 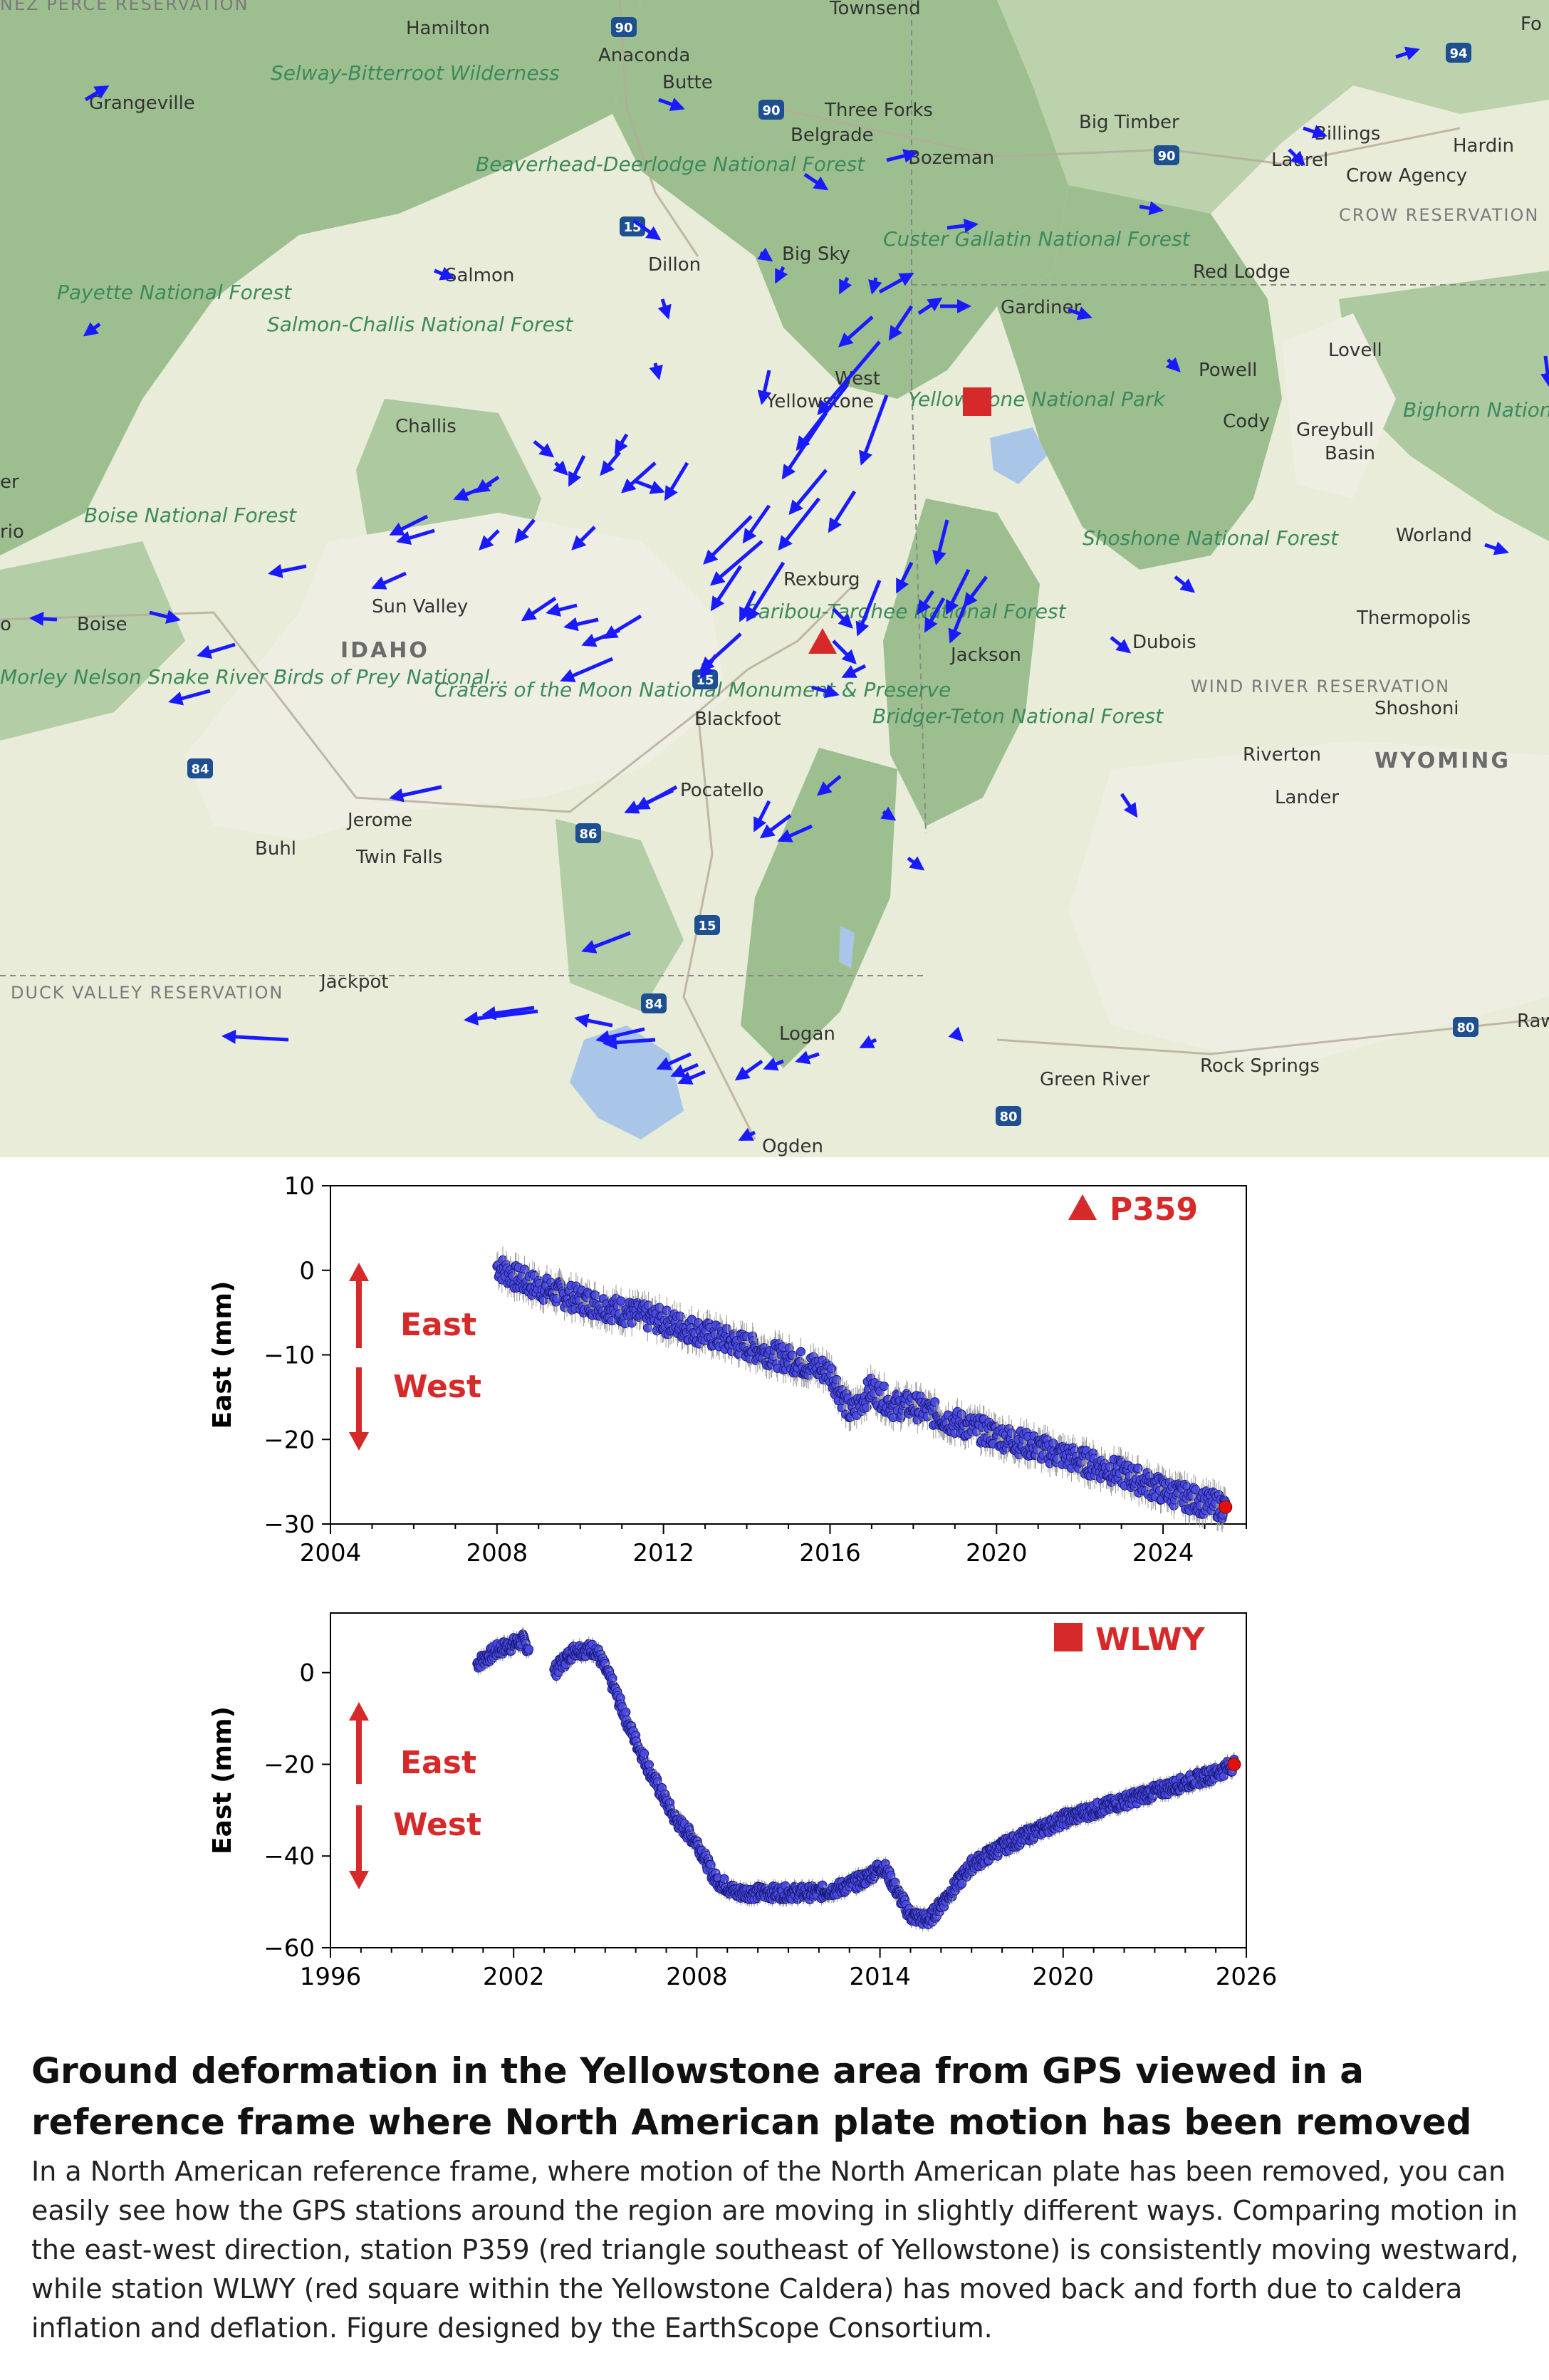 What do you see at coordinates (124, 7) in the screenshot?
I see `reservation-label: NEZ PERCE RESERVATION` at bounding box center [124, 7].